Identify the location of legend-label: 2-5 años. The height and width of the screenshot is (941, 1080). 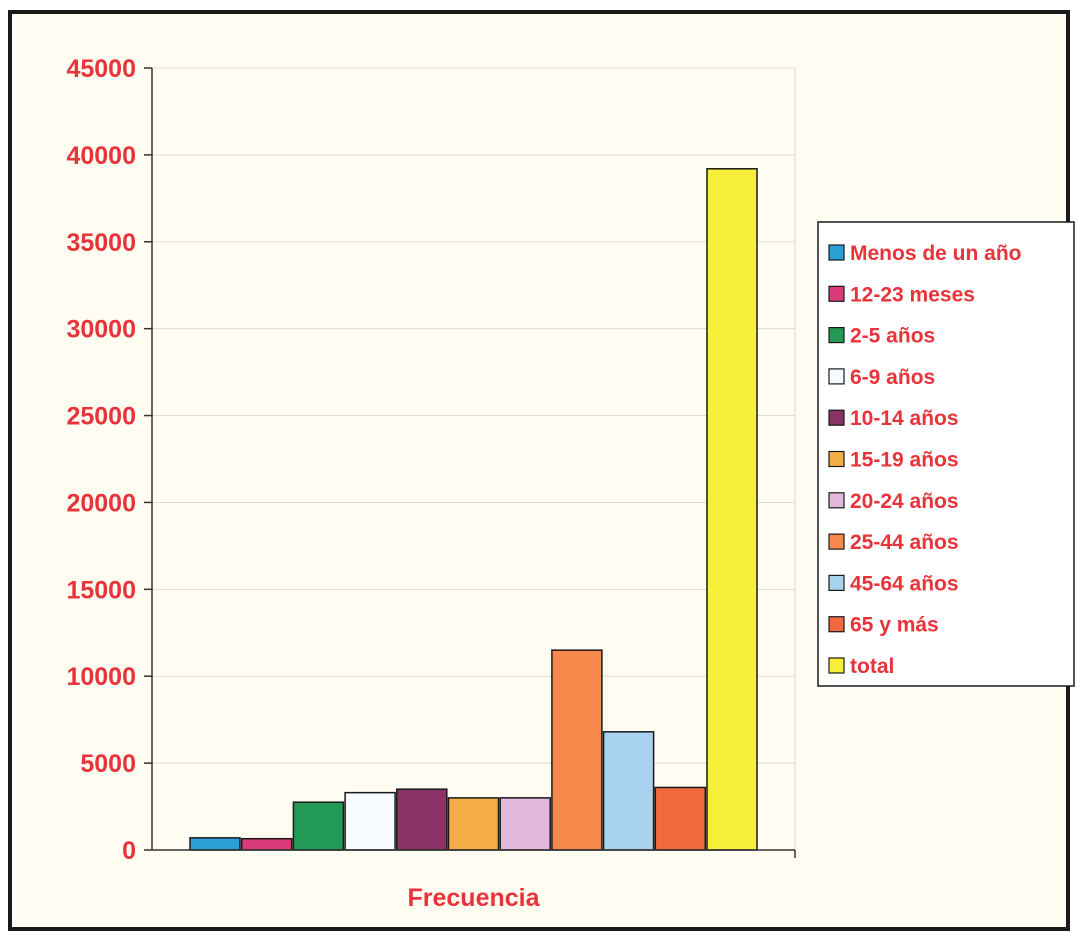
(892, 336).